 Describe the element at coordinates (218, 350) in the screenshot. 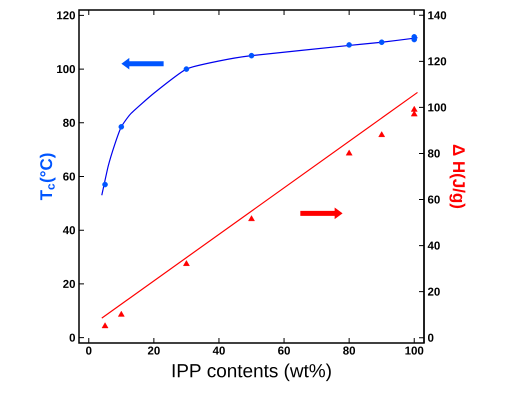

I see `x-tick-label: 40` at that location.